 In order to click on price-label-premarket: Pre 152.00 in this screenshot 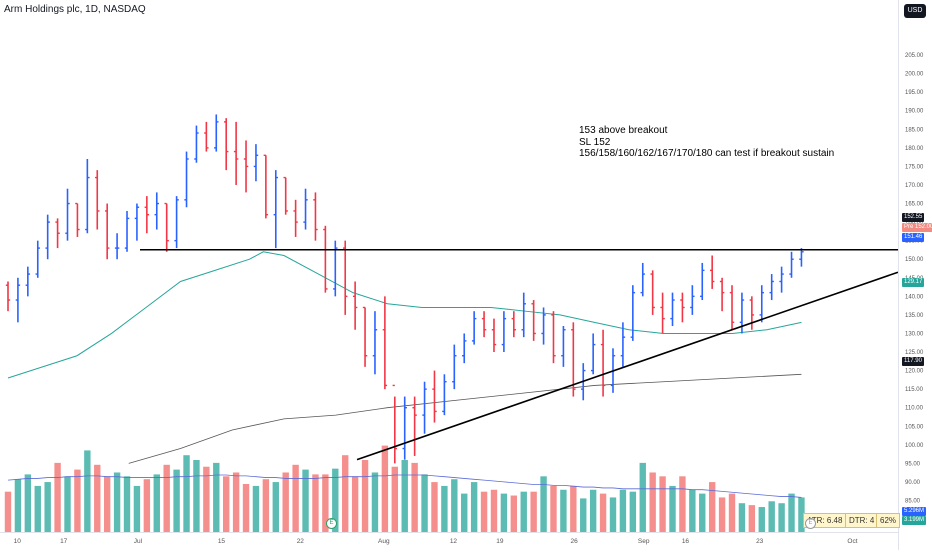, I will do `click(917, 227)`.